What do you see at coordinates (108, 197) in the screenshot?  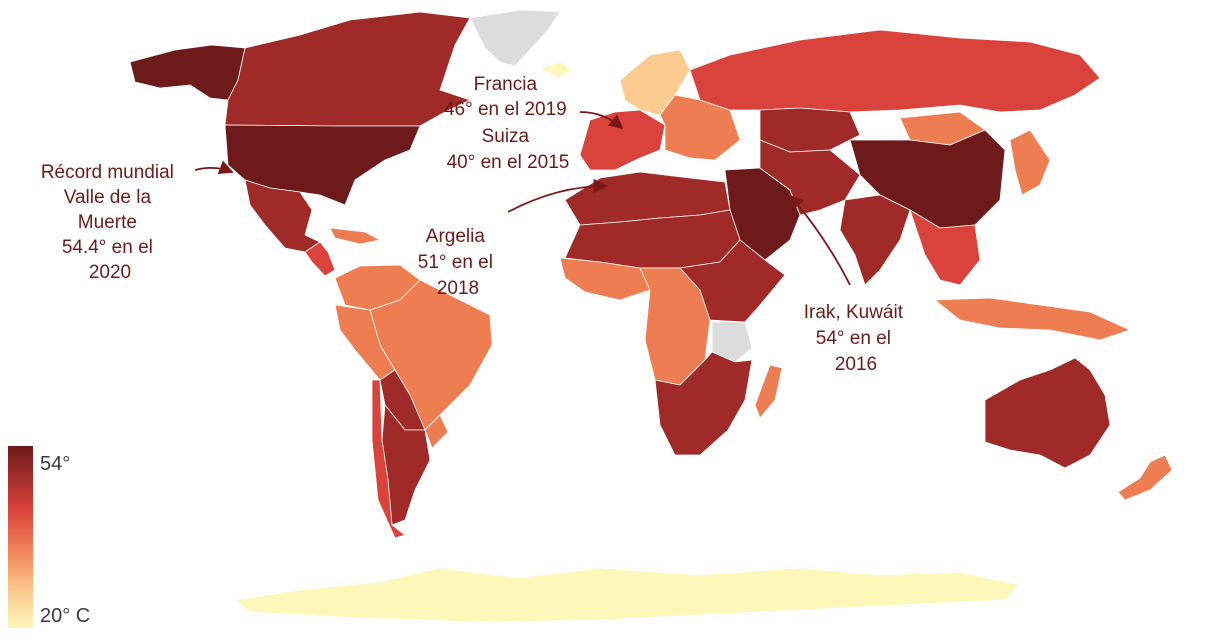 I see `annotation-line: Valle de la` at bounding box center [108, 197].